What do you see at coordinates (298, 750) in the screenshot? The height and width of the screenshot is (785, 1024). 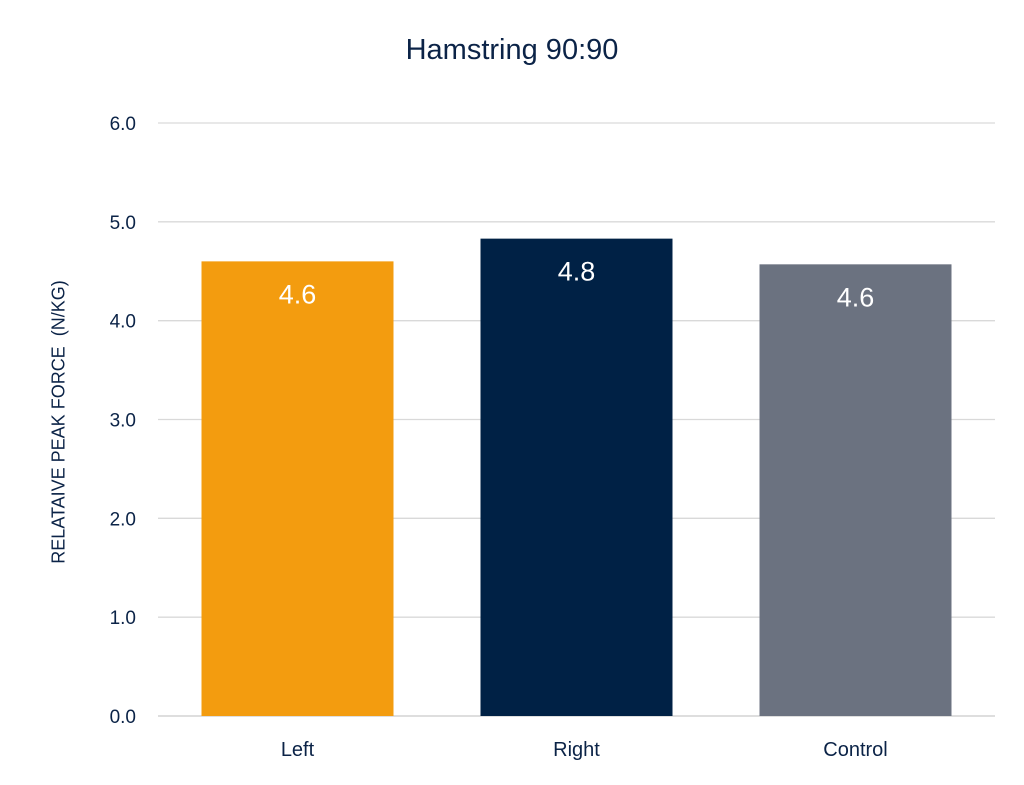 I see `x-tick-label: Left` at bounding box center [298, 750].